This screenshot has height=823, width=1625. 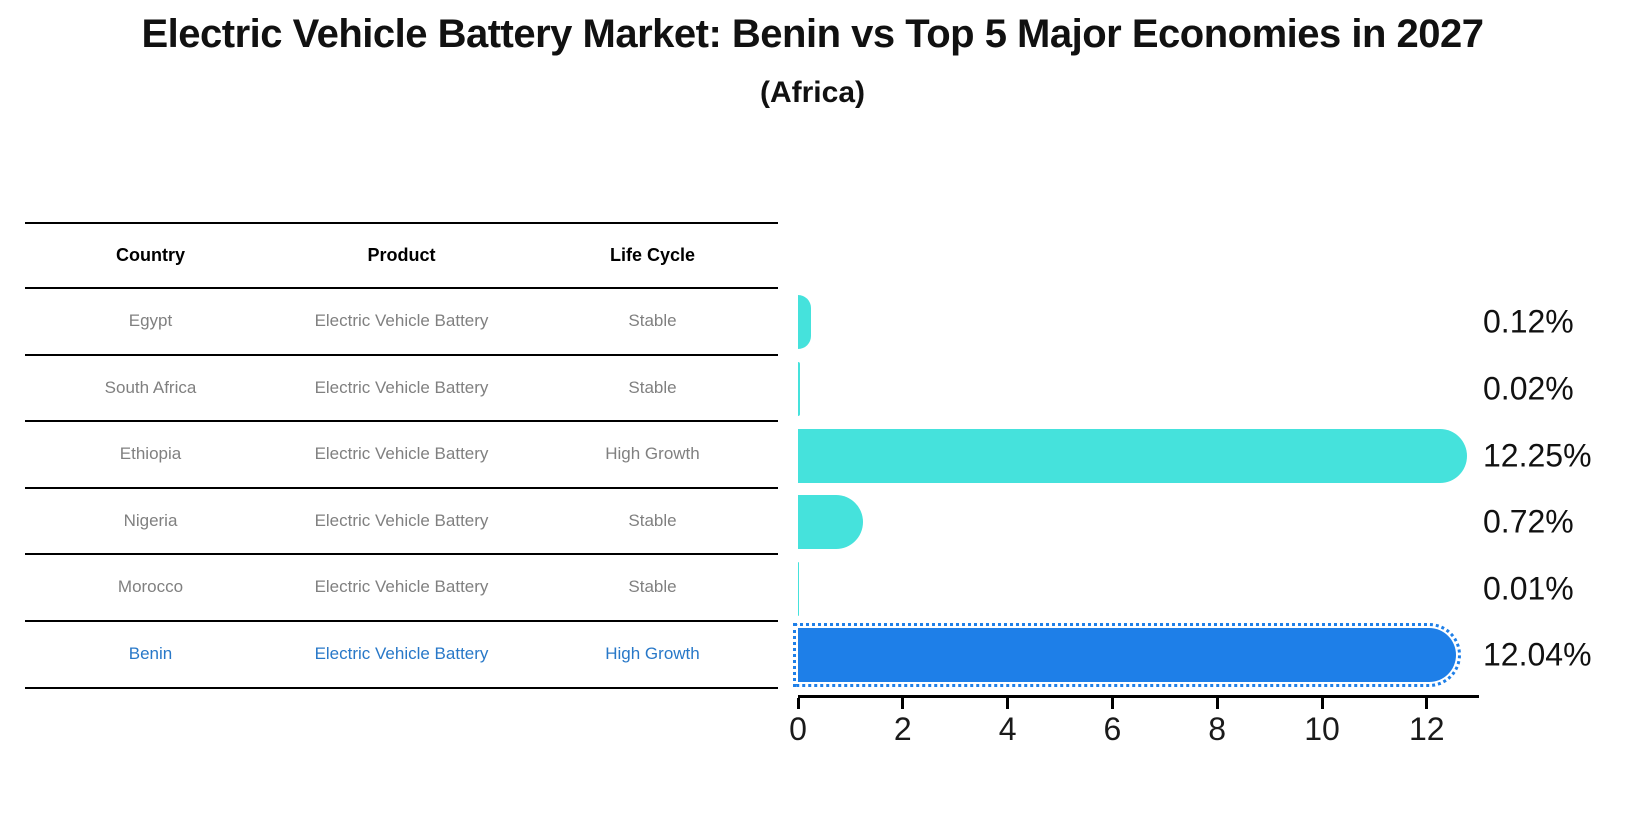 I want to click on table-row-nigeria: Nigeria Electric Vehicle Battery Stable, so click(x=401, y=522).